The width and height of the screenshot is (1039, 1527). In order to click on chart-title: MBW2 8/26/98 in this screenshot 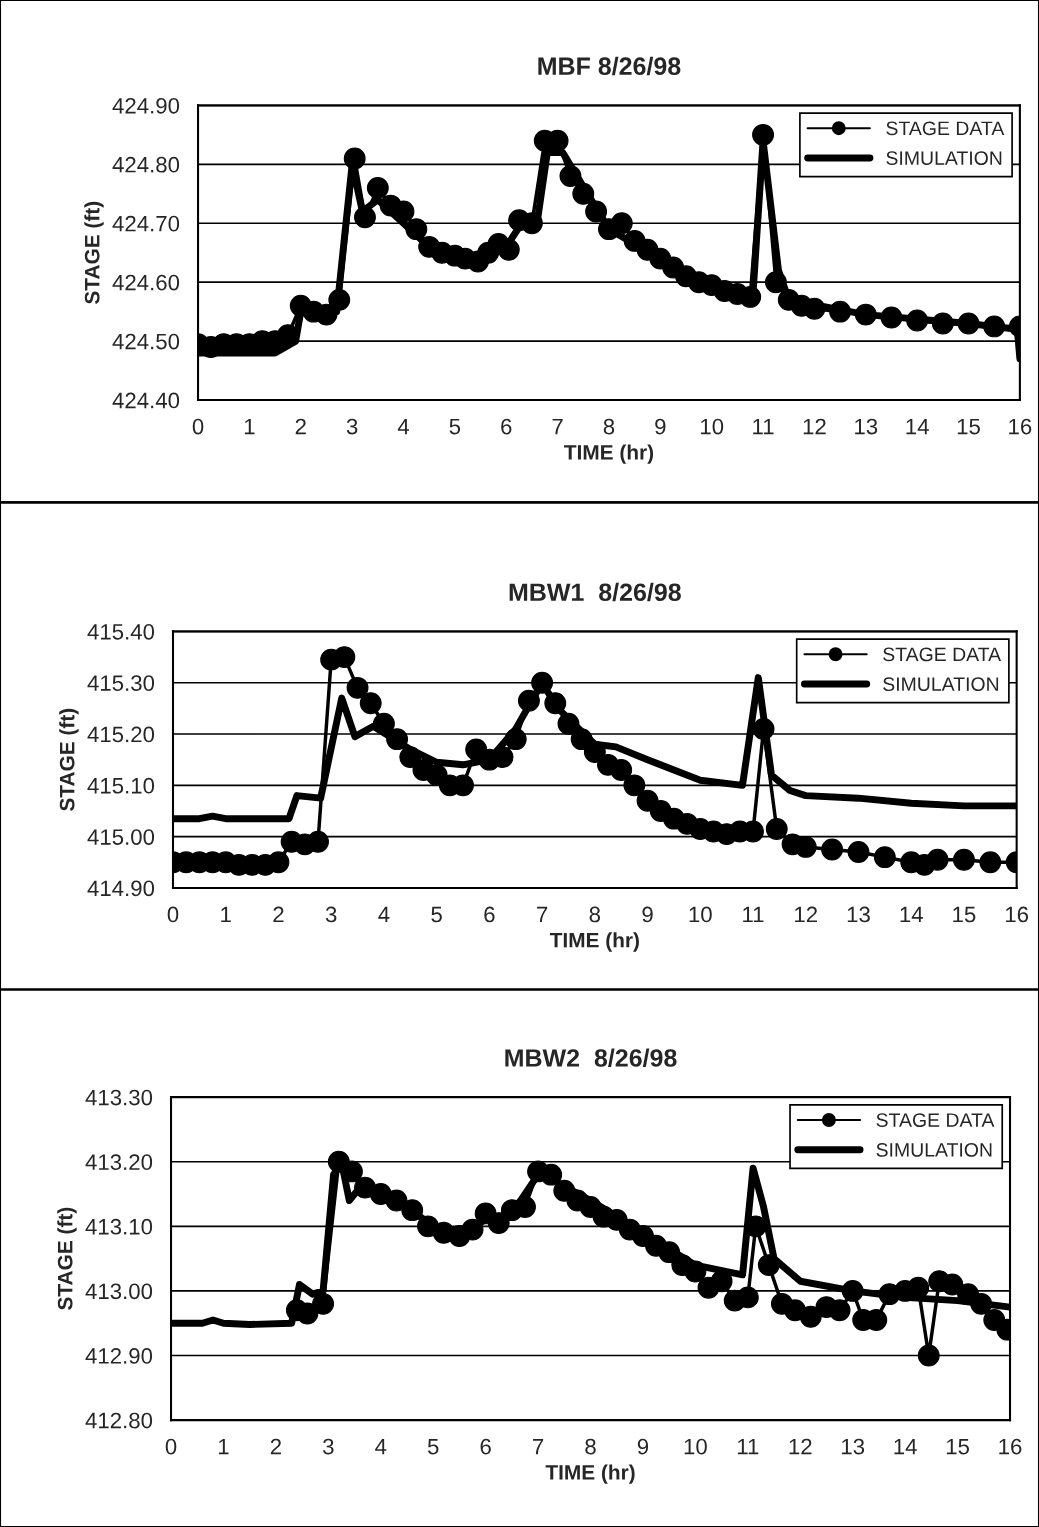, I will do `click(591, 1058)`.